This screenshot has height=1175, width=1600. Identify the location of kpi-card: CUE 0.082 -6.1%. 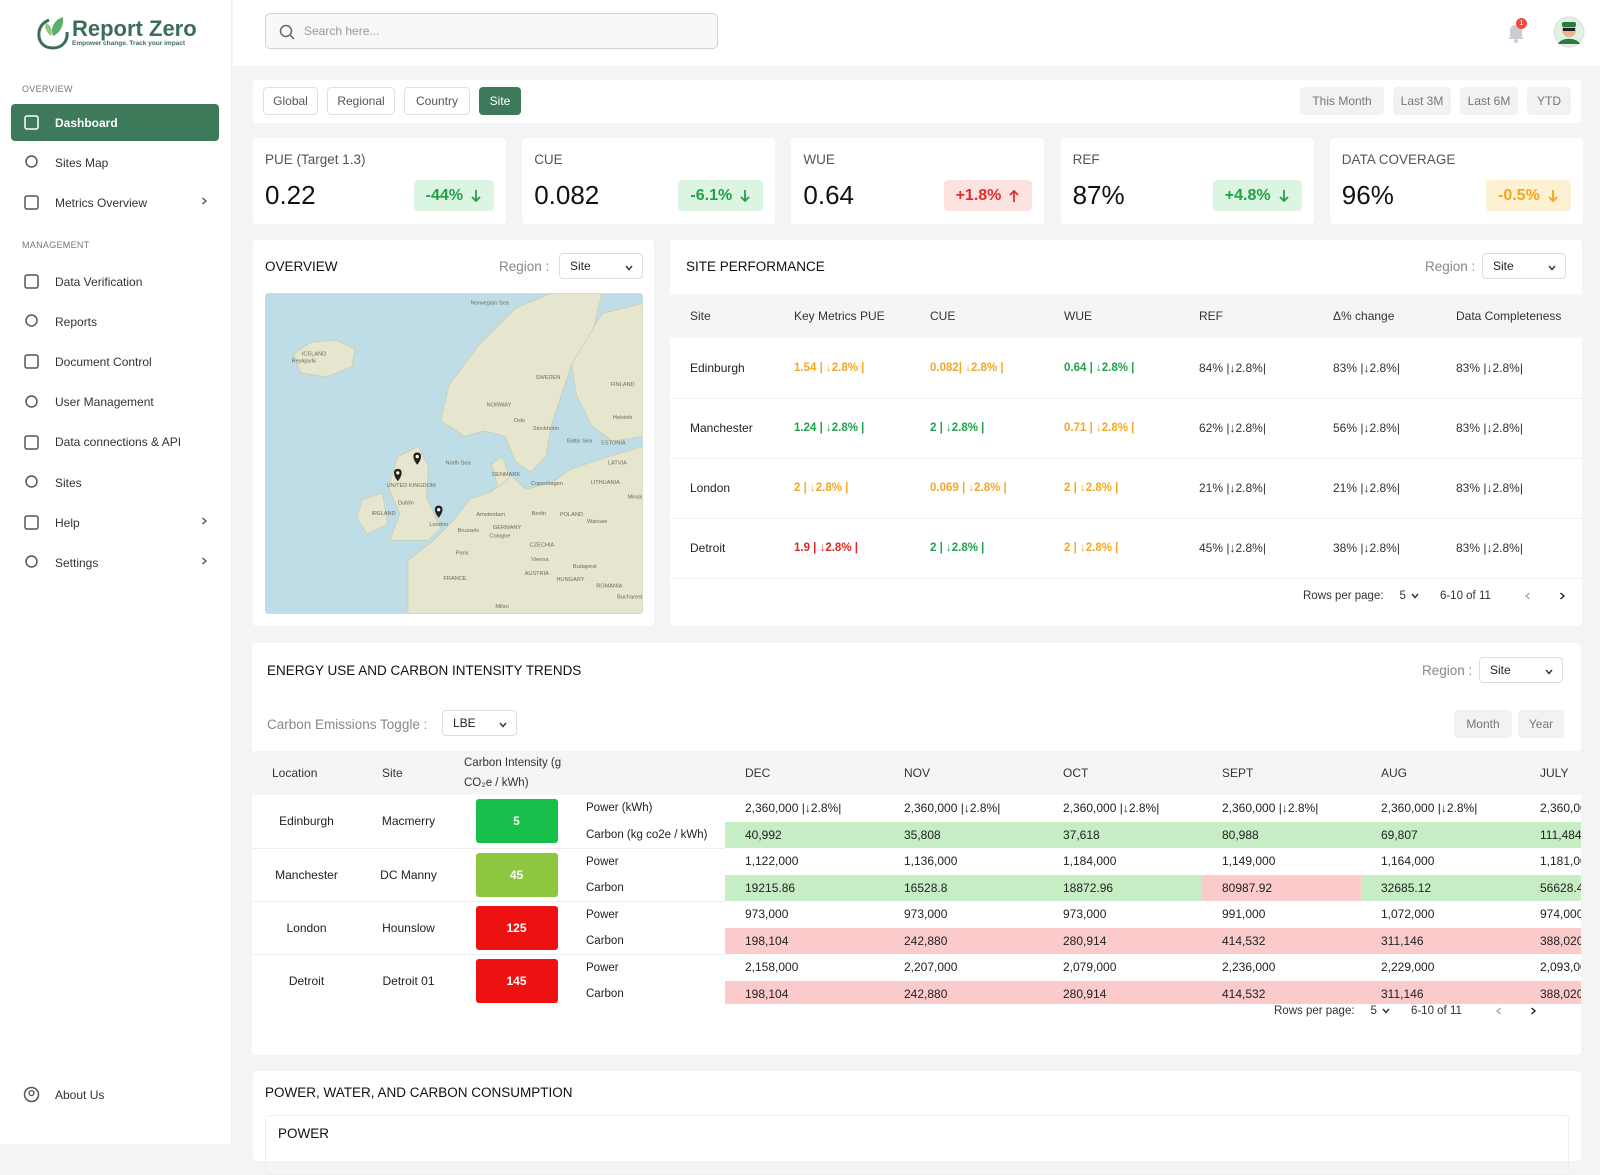
(649, 181).